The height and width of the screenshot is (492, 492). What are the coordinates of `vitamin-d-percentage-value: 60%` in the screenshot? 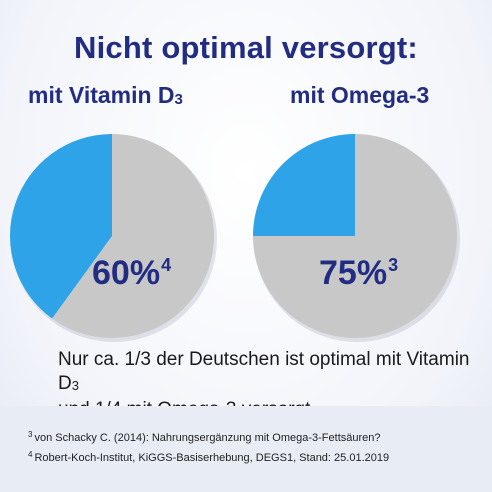 It's located at (126, 273).